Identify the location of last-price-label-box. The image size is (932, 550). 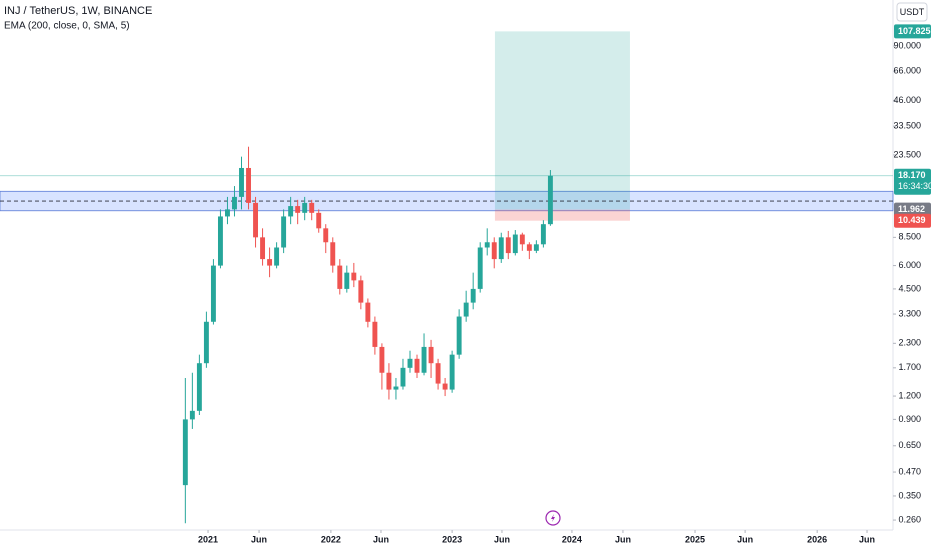
(912, 181).